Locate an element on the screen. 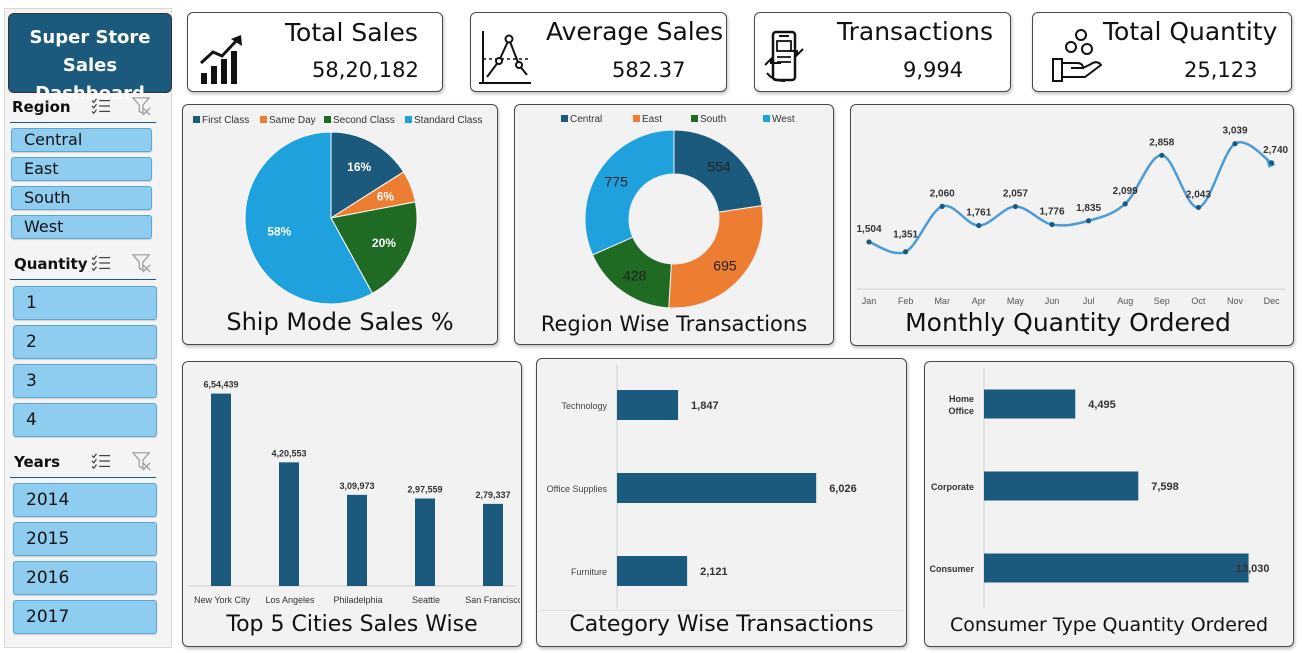 The height and width of the screenshot is (653, 1302). kpi-average-sales-title: Average Sales is located at coordinates (635, 31).